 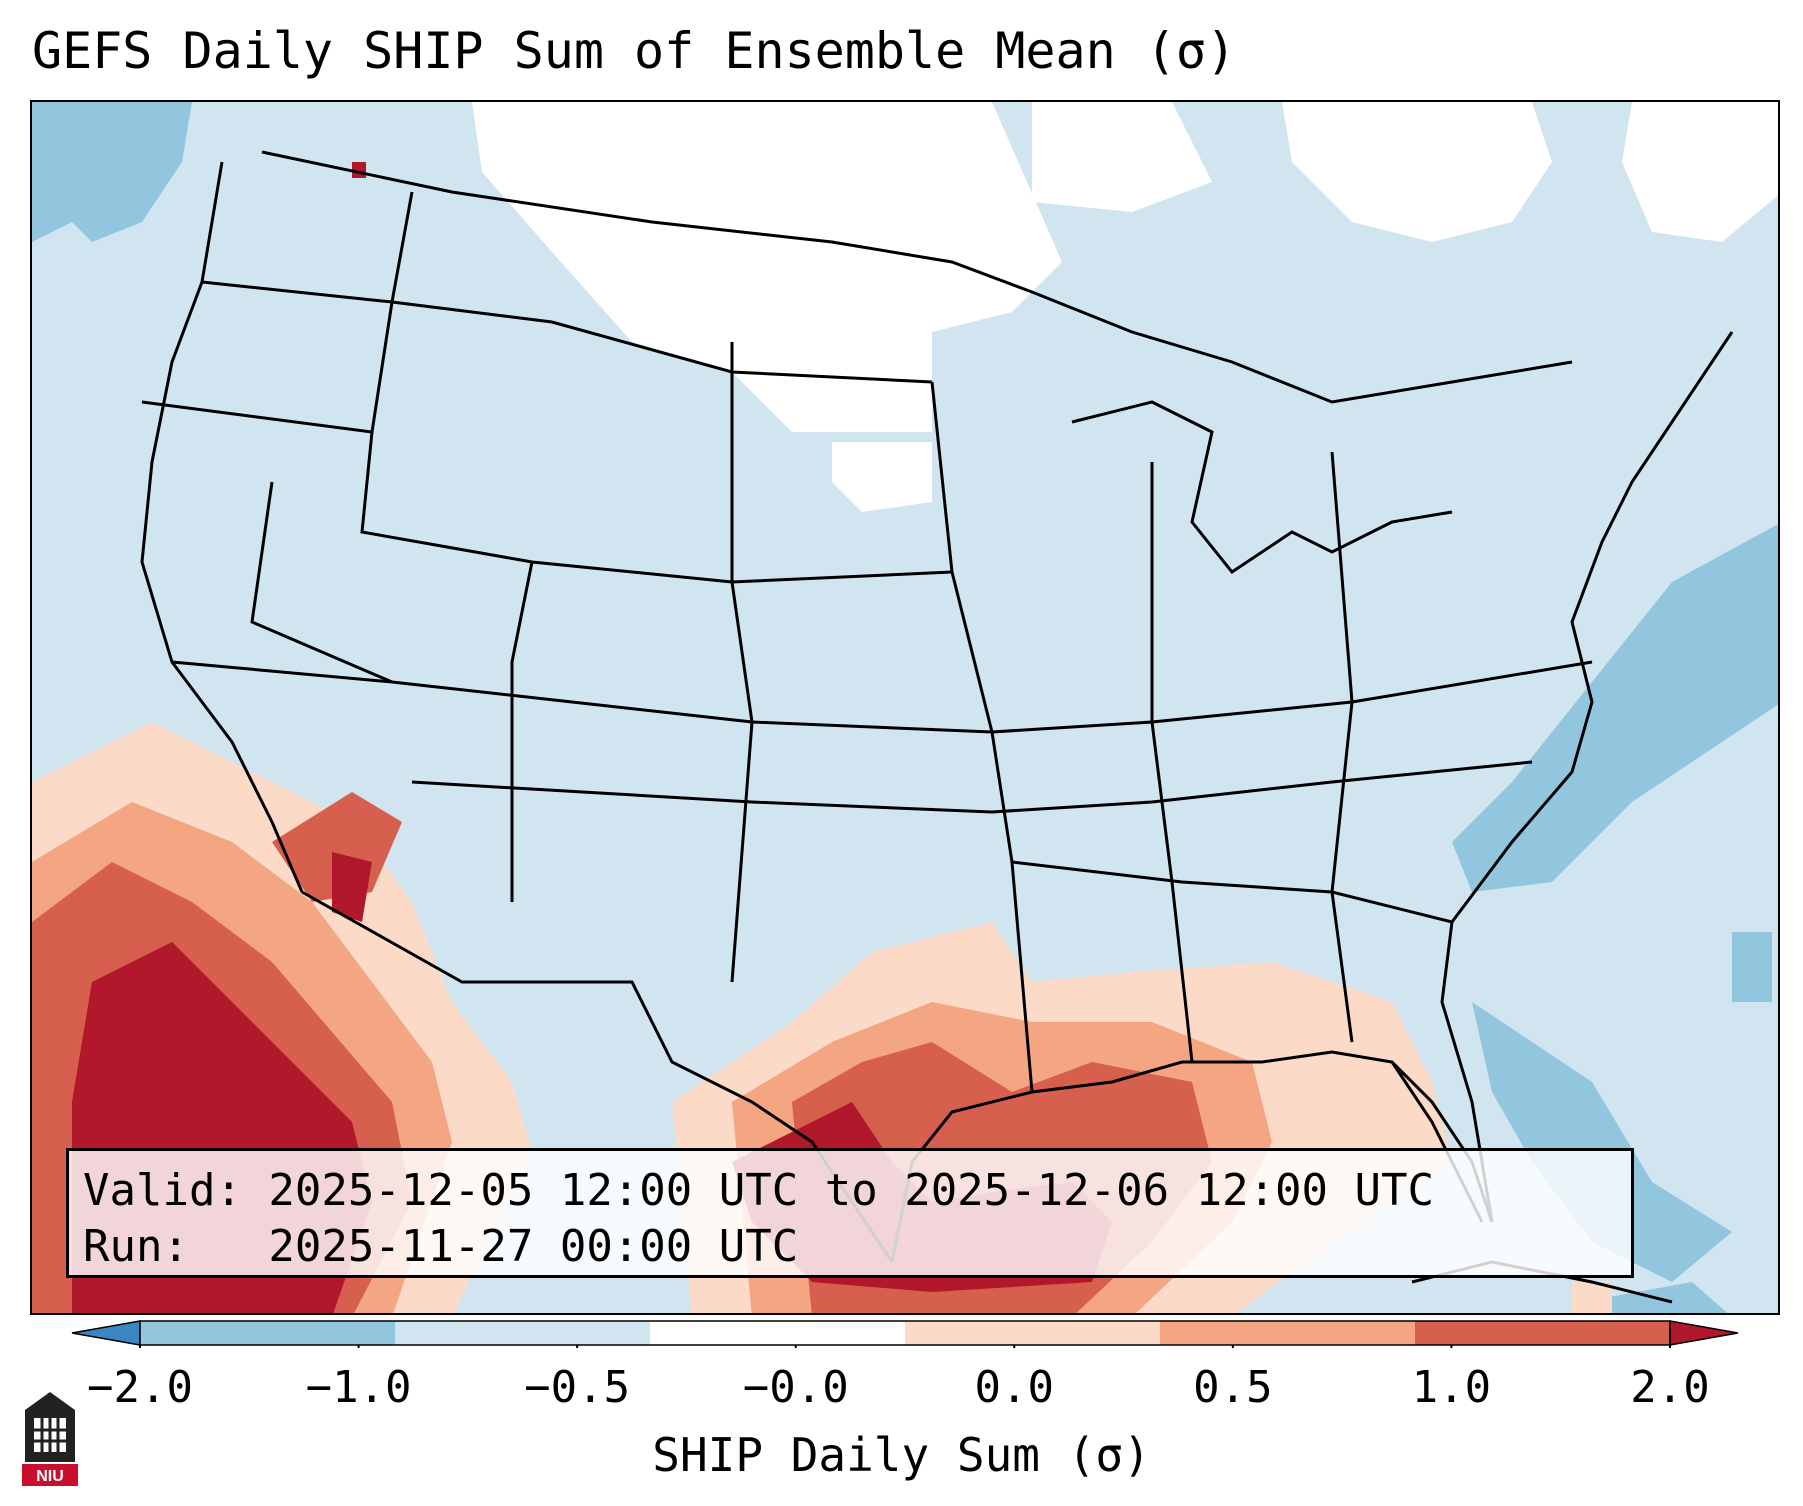 What do you see at coordinates (50, 1439) in the screenshot?
I see `niu-logo: NIU` at bounding box center [50, 1439].